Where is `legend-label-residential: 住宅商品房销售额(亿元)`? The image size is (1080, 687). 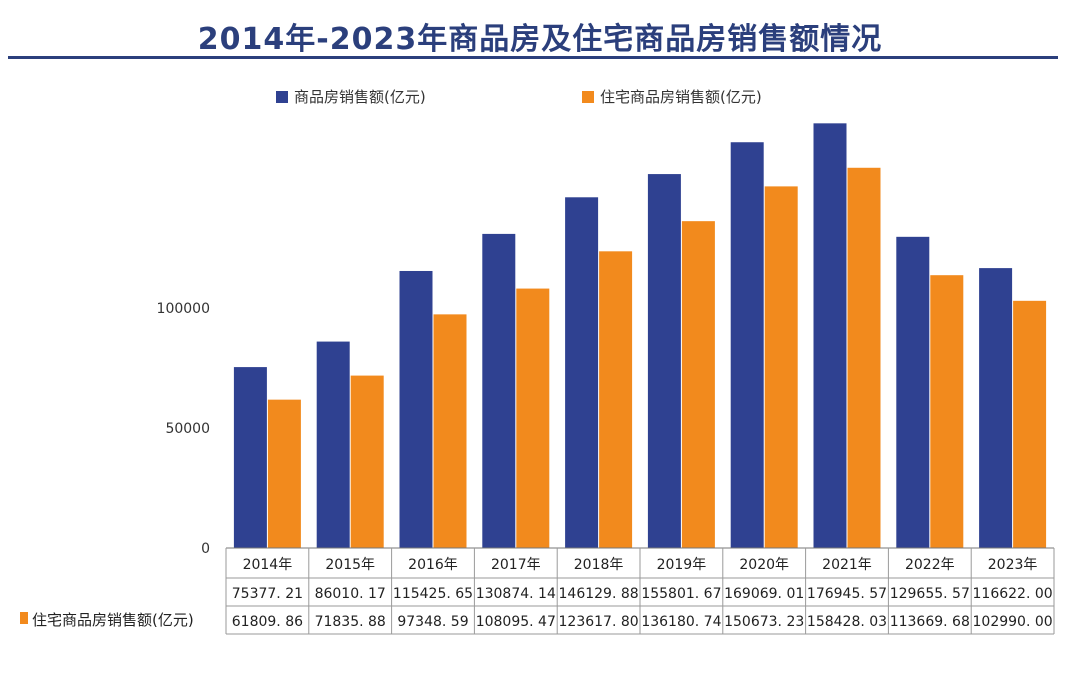
legend-label-residential: 住宅商品房销售额(亿元) is located at coordinates (681, 97).